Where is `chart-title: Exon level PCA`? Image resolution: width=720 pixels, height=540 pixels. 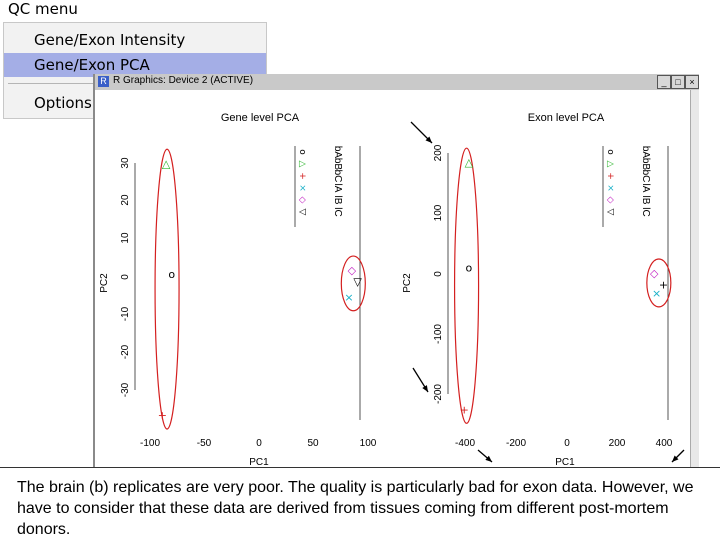
chart-title: Exon level PCA is located at coordinates (566, 118).